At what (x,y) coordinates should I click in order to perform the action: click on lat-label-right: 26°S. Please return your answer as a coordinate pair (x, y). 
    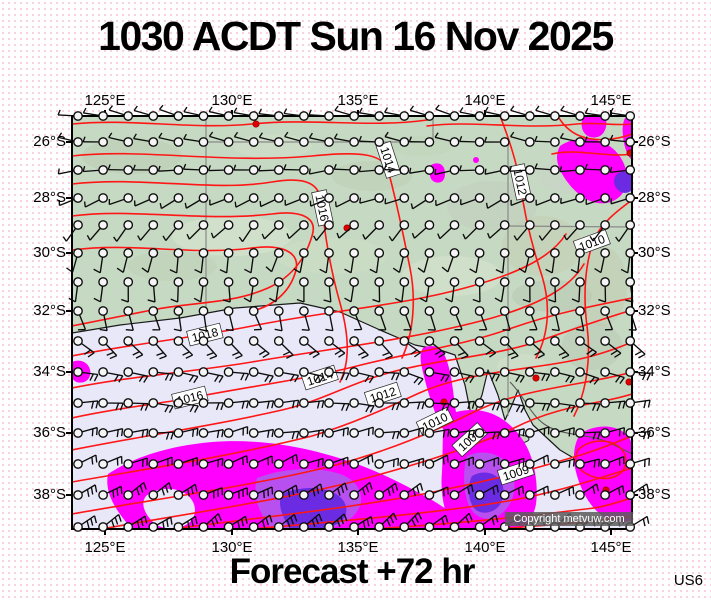
    Looking at the image, I should click on (654, 141).